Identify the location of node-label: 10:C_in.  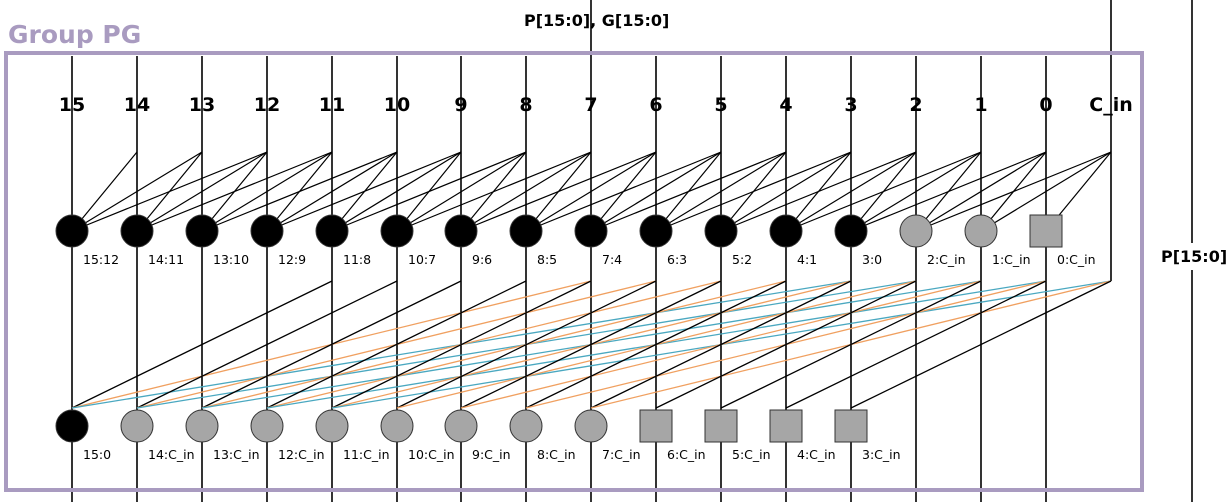
(431, 454).